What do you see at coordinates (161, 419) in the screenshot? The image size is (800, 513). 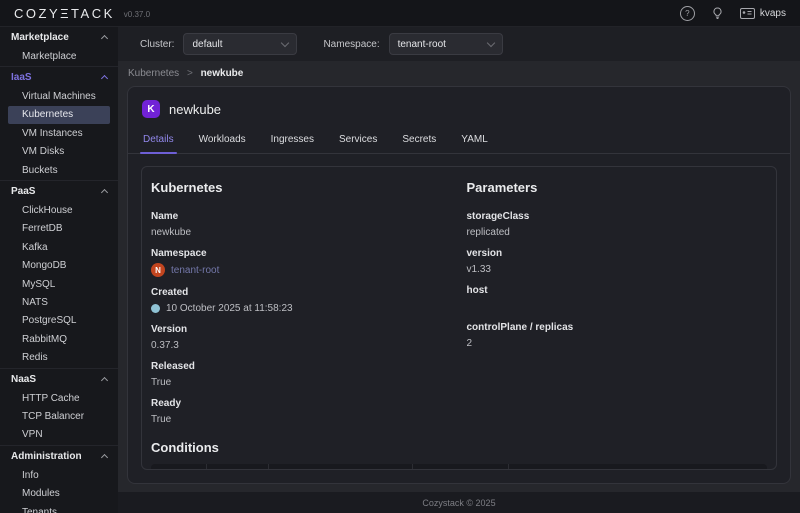 I see `field-value: True` at bounding box center [161, 419].